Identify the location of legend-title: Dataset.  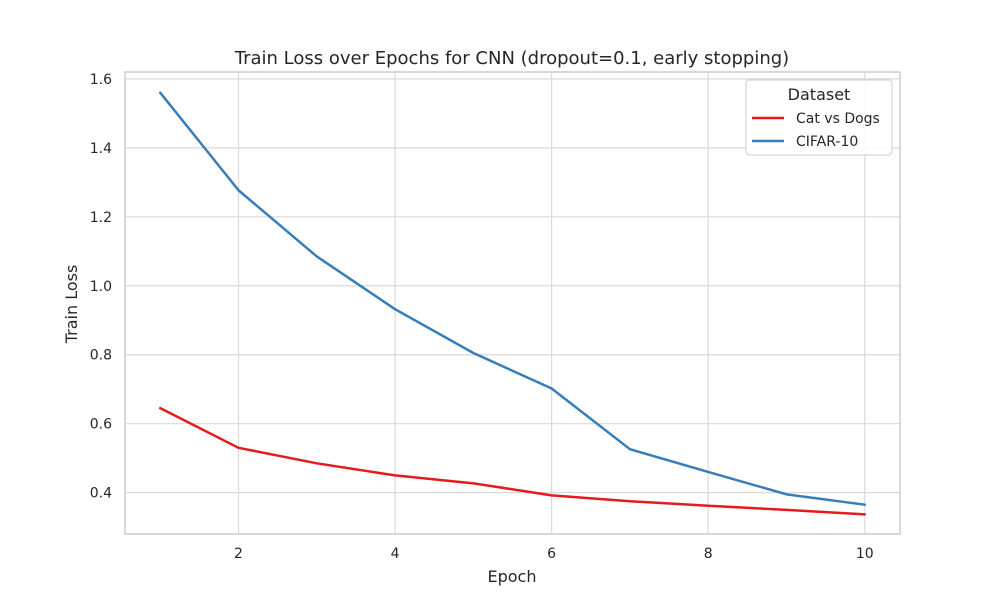
(819, 94).